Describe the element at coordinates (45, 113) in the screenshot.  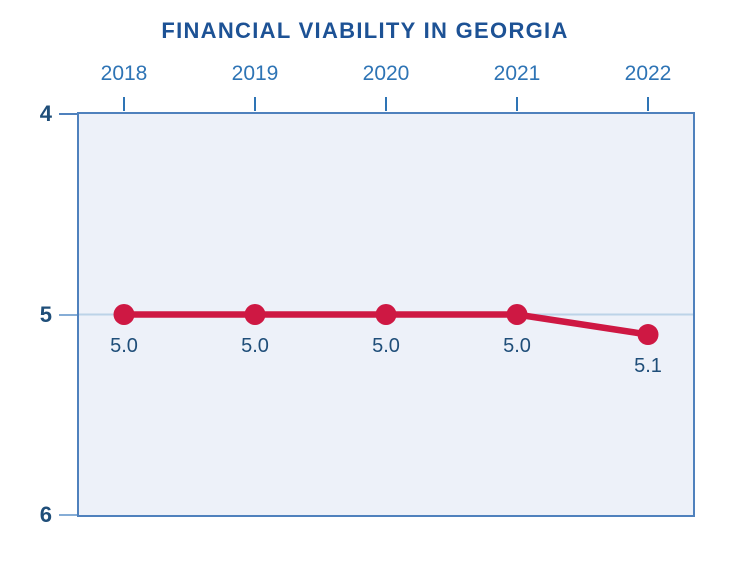
I see `y-tick-label: 4` at that location.